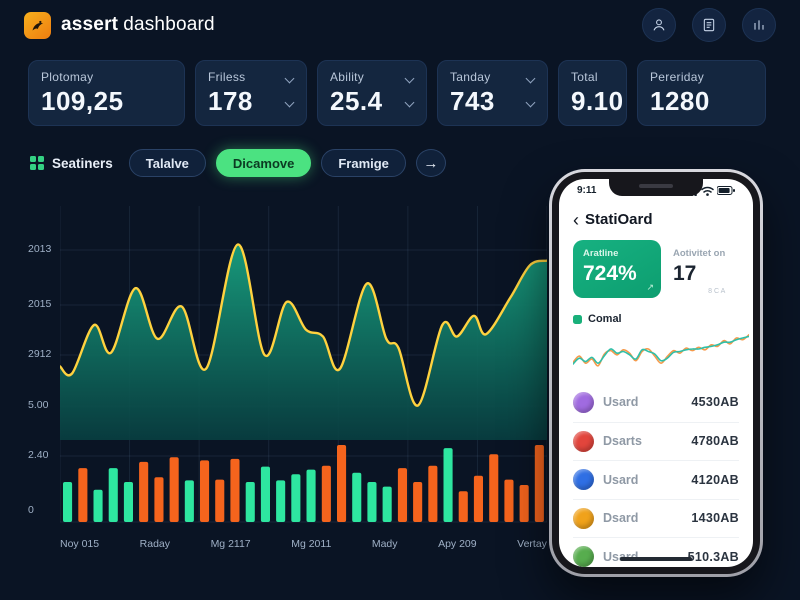 The height and width of the screenshot is (600, 800). I want to click on stat-card-pereriday: Pereriday 1280, so click(701, 93).